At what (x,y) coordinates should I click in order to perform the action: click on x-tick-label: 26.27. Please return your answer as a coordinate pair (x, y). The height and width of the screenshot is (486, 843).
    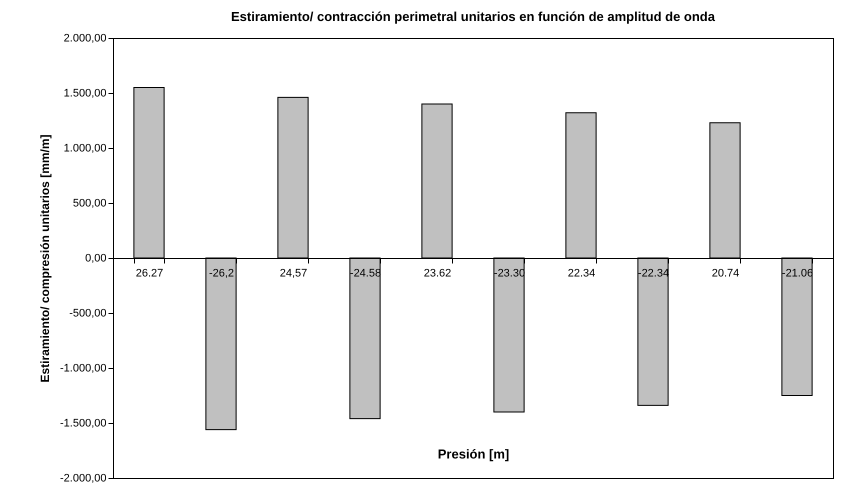
    Looking at the image, I should click on (150, 274).